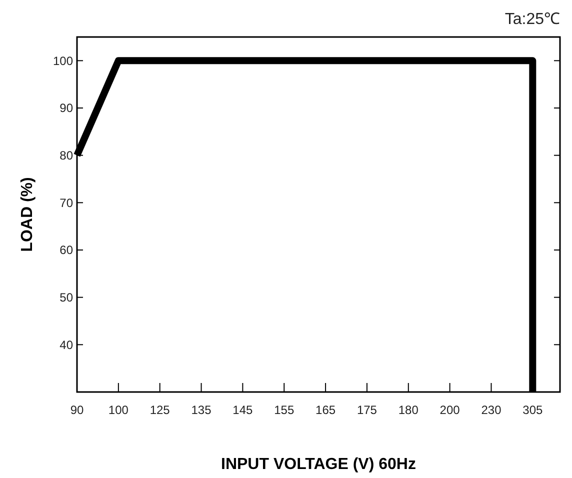 The height and width of the screenshot is (478, 572). Describe the element at coordinates (367, 410) in the screenshot. I see `x-tick-label: 175` at that location.